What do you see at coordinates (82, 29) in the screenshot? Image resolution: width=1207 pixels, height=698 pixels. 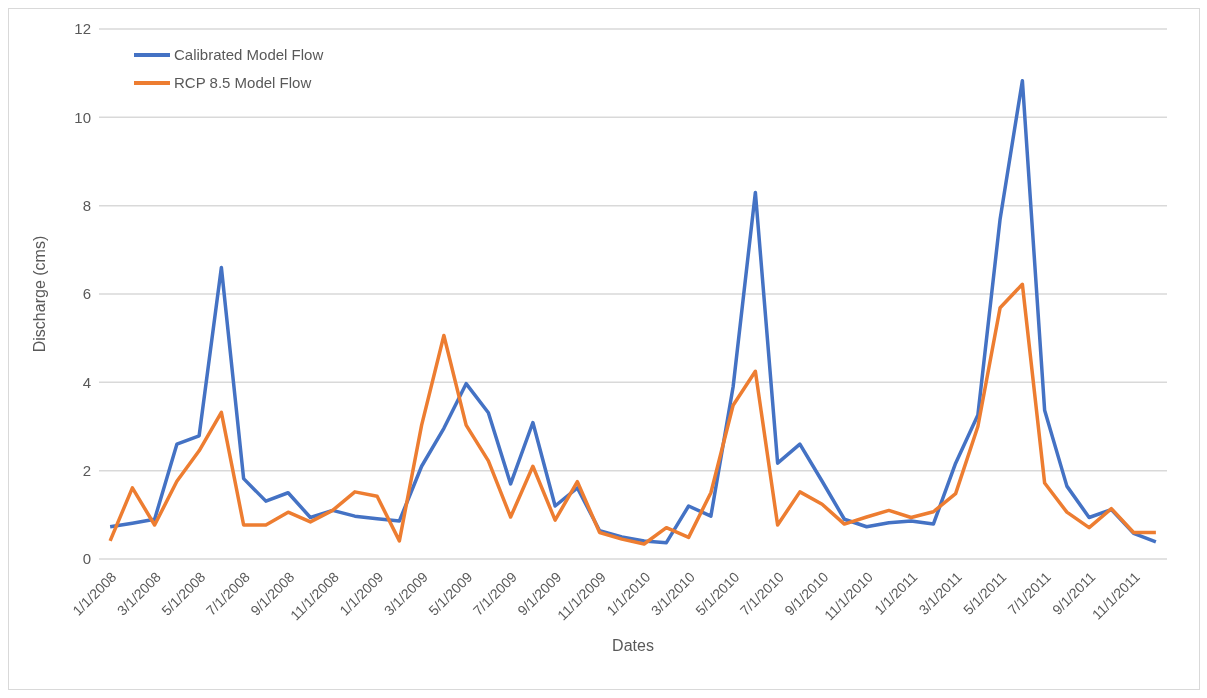 I see `y-tick-label: 12` at bounding box center [82, 29].